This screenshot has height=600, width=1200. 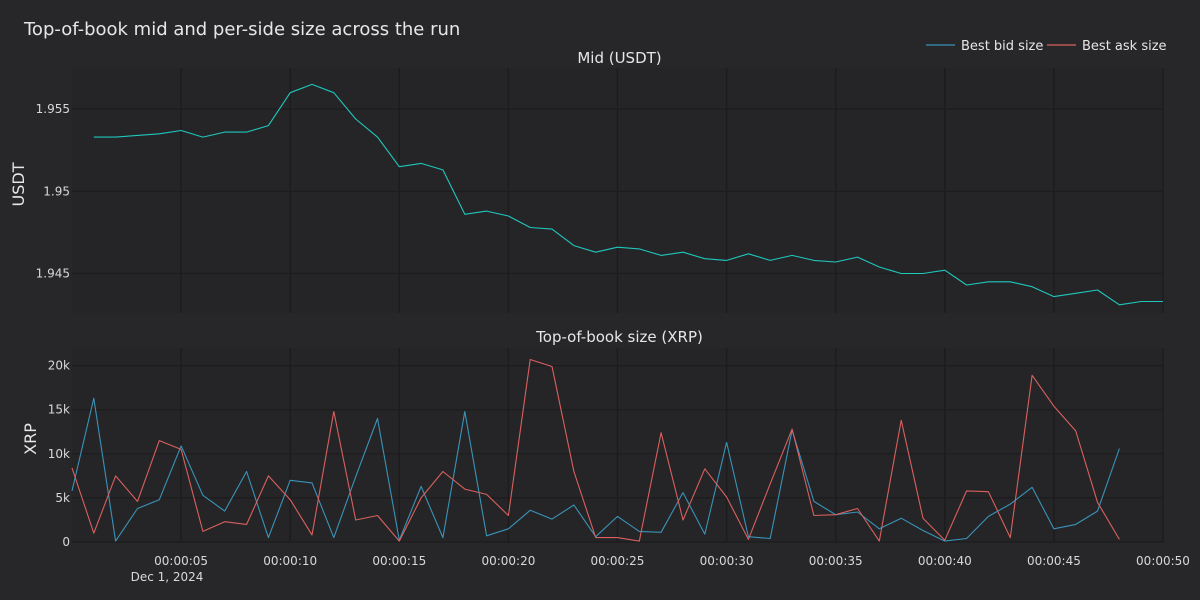 What do you see at coordinates (66, 542) in the screenshot?
I see `size-y-tick-label: 0` at bounding box center [66, 542].